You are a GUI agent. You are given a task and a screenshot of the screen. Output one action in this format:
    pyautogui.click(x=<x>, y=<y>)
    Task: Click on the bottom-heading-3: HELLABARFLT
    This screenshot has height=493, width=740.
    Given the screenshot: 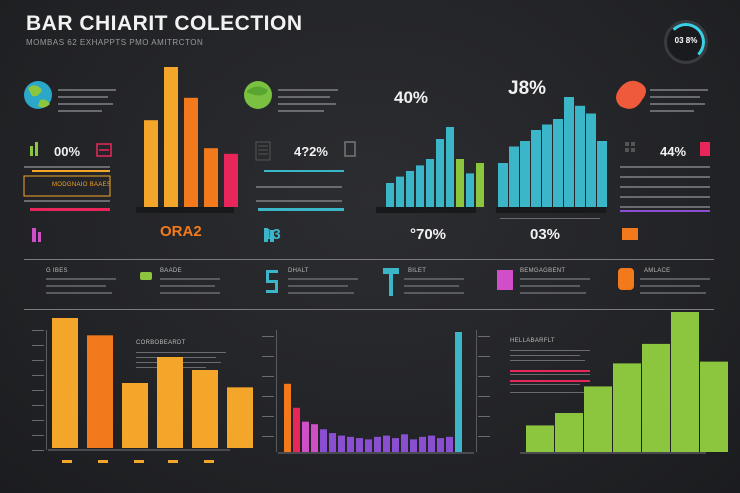 What is the action you would take?
    pyautogui.click(x=532, y=341)
    